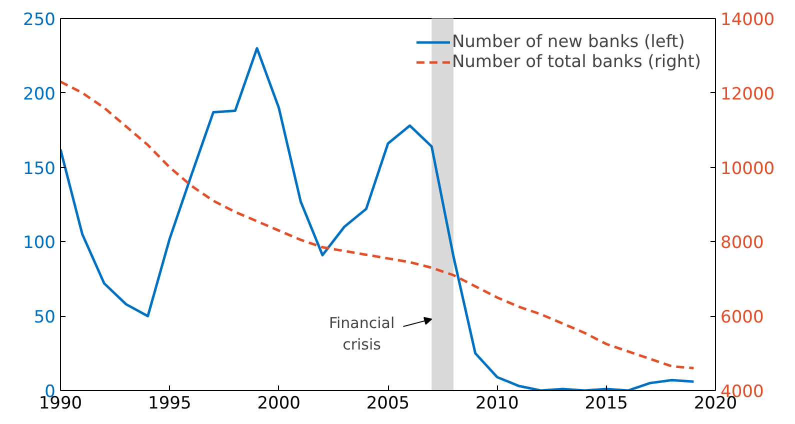 This screenshot has height=424, width=795. Describe the element at coordinates (39, 243) in the screenshot. I see `y-tick-label: 100` at that location.